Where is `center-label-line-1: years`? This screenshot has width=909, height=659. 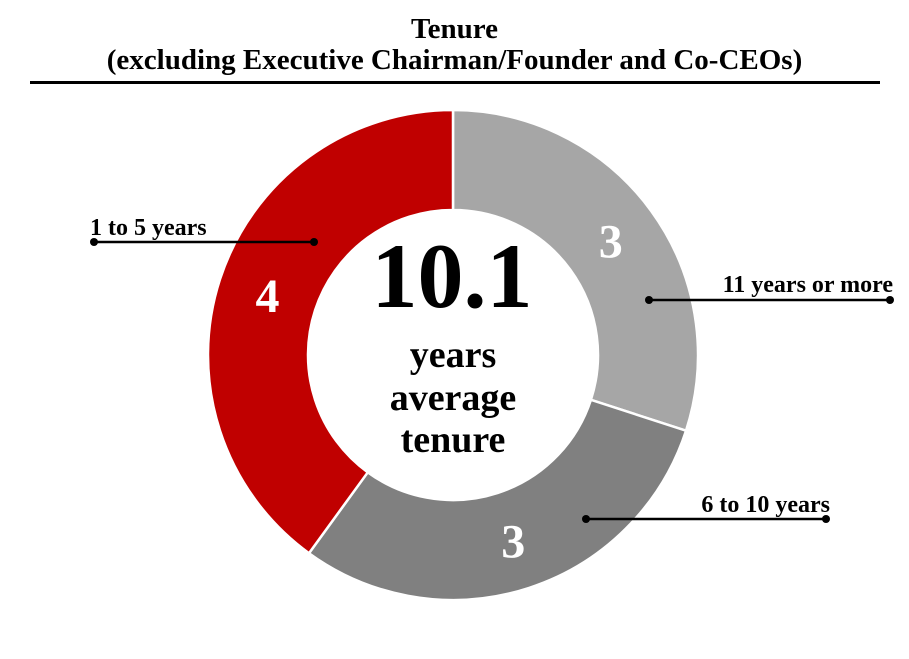 center-label-line-1: years is located at coordinates (453, 355).